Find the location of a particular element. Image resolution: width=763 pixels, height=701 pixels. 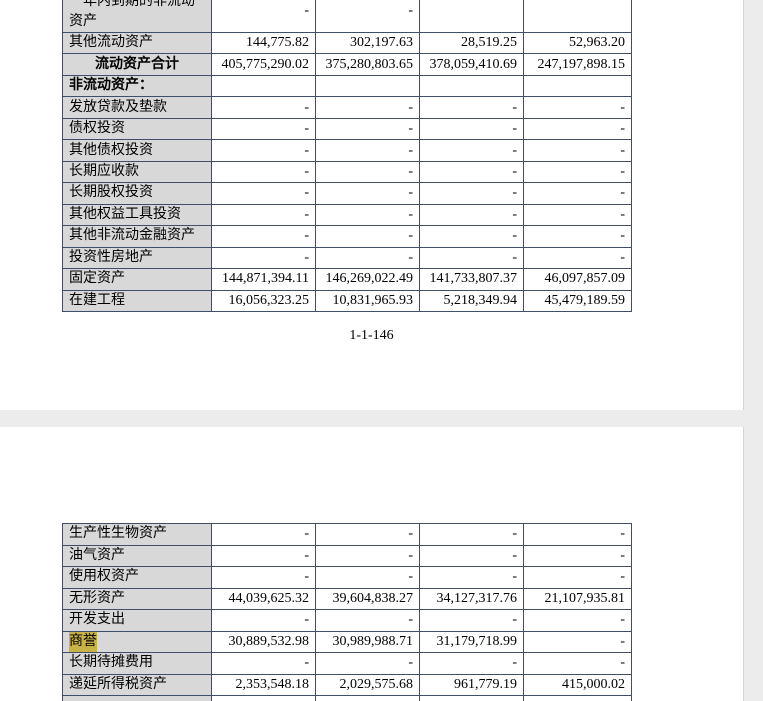

cell-text: 固定资产 is located at coordinates (97, 279).